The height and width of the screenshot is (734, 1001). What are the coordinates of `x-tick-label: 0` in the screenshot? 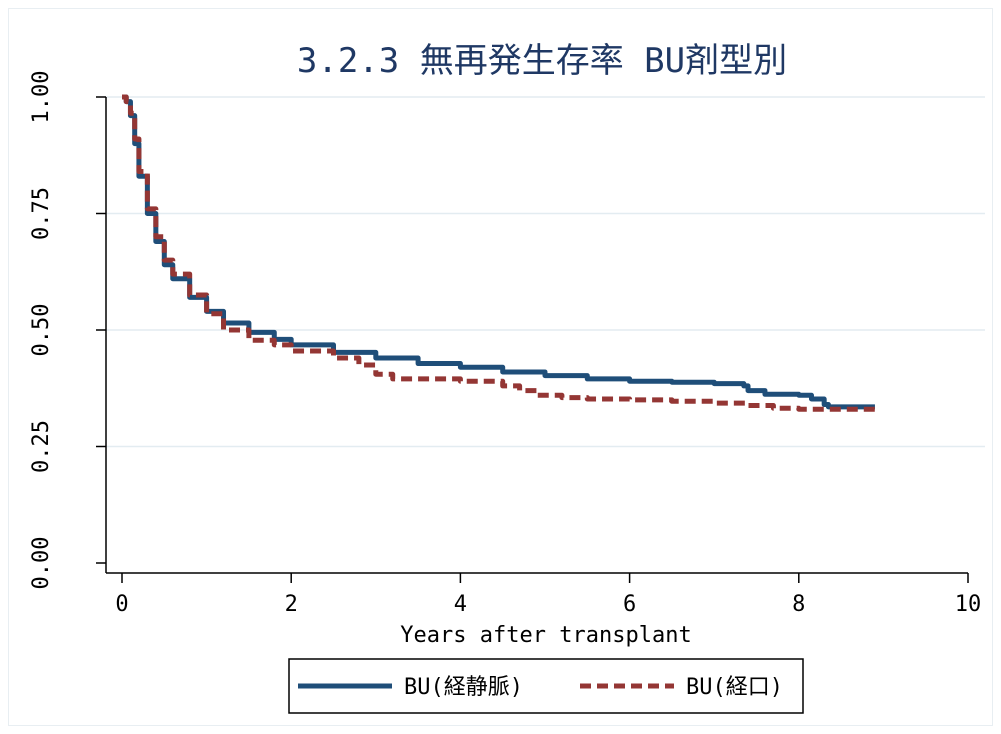 It's located at (121, 604).